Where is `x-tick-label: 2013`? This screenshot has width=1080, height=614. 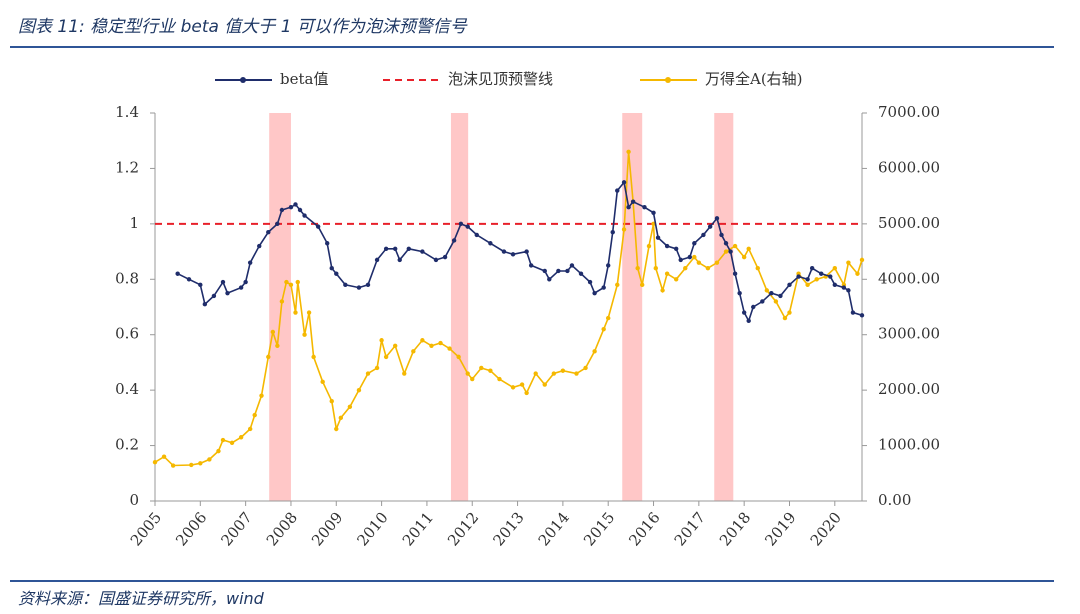 x-tick-label: 2013 is located at coordinates (508, 529).